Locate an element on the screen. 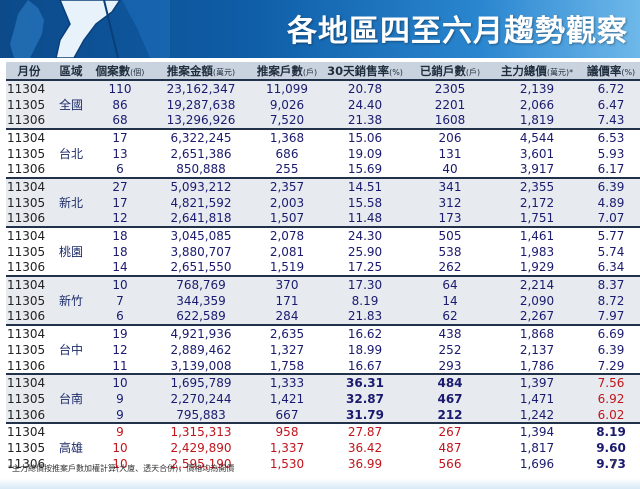  rate30-cell: 8.19 is located at coordinates (365, 300).